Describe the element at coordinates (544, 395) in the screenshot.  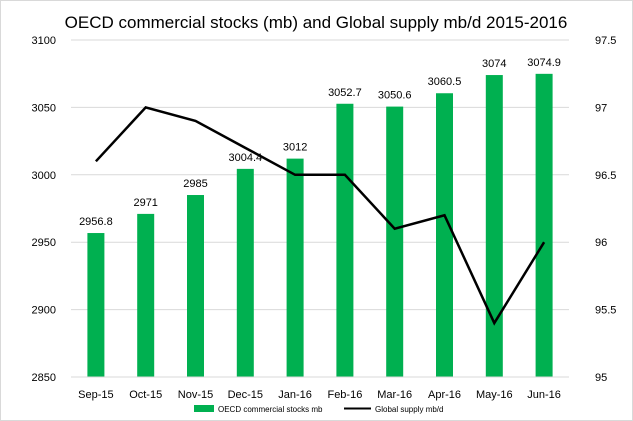
I see `x-tick-label: Jun-16` at that location.